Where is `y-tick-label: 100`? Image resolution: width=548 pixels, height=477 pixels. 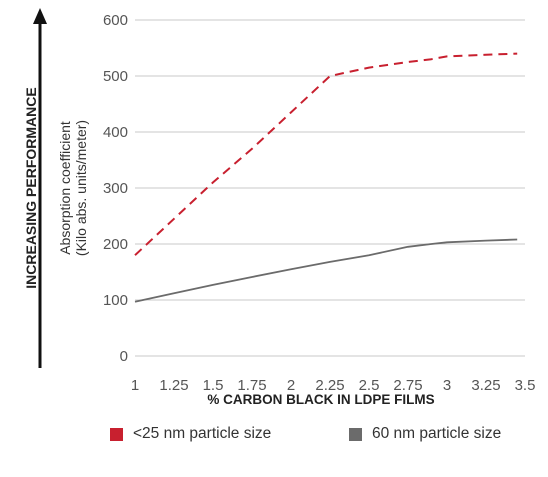 y-tick-label: 100 is located at coordinates (115, 300).